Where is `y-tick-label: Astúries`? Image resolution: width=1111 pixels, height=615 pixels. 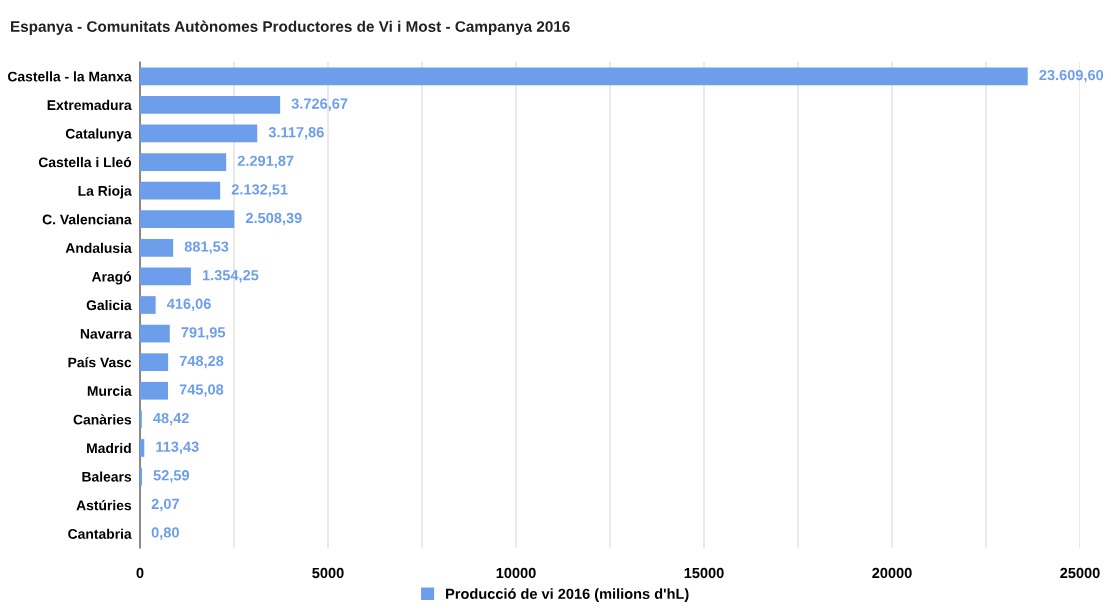
y-tick-label: Astúries is located at coordinates (104, 505).